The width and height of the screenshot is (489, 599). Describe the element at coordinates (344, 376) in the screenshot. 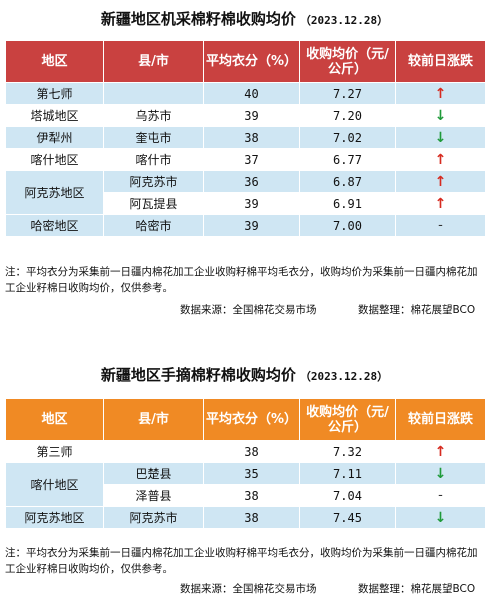

I see `section2-date: （2023.12.28）` at that location.